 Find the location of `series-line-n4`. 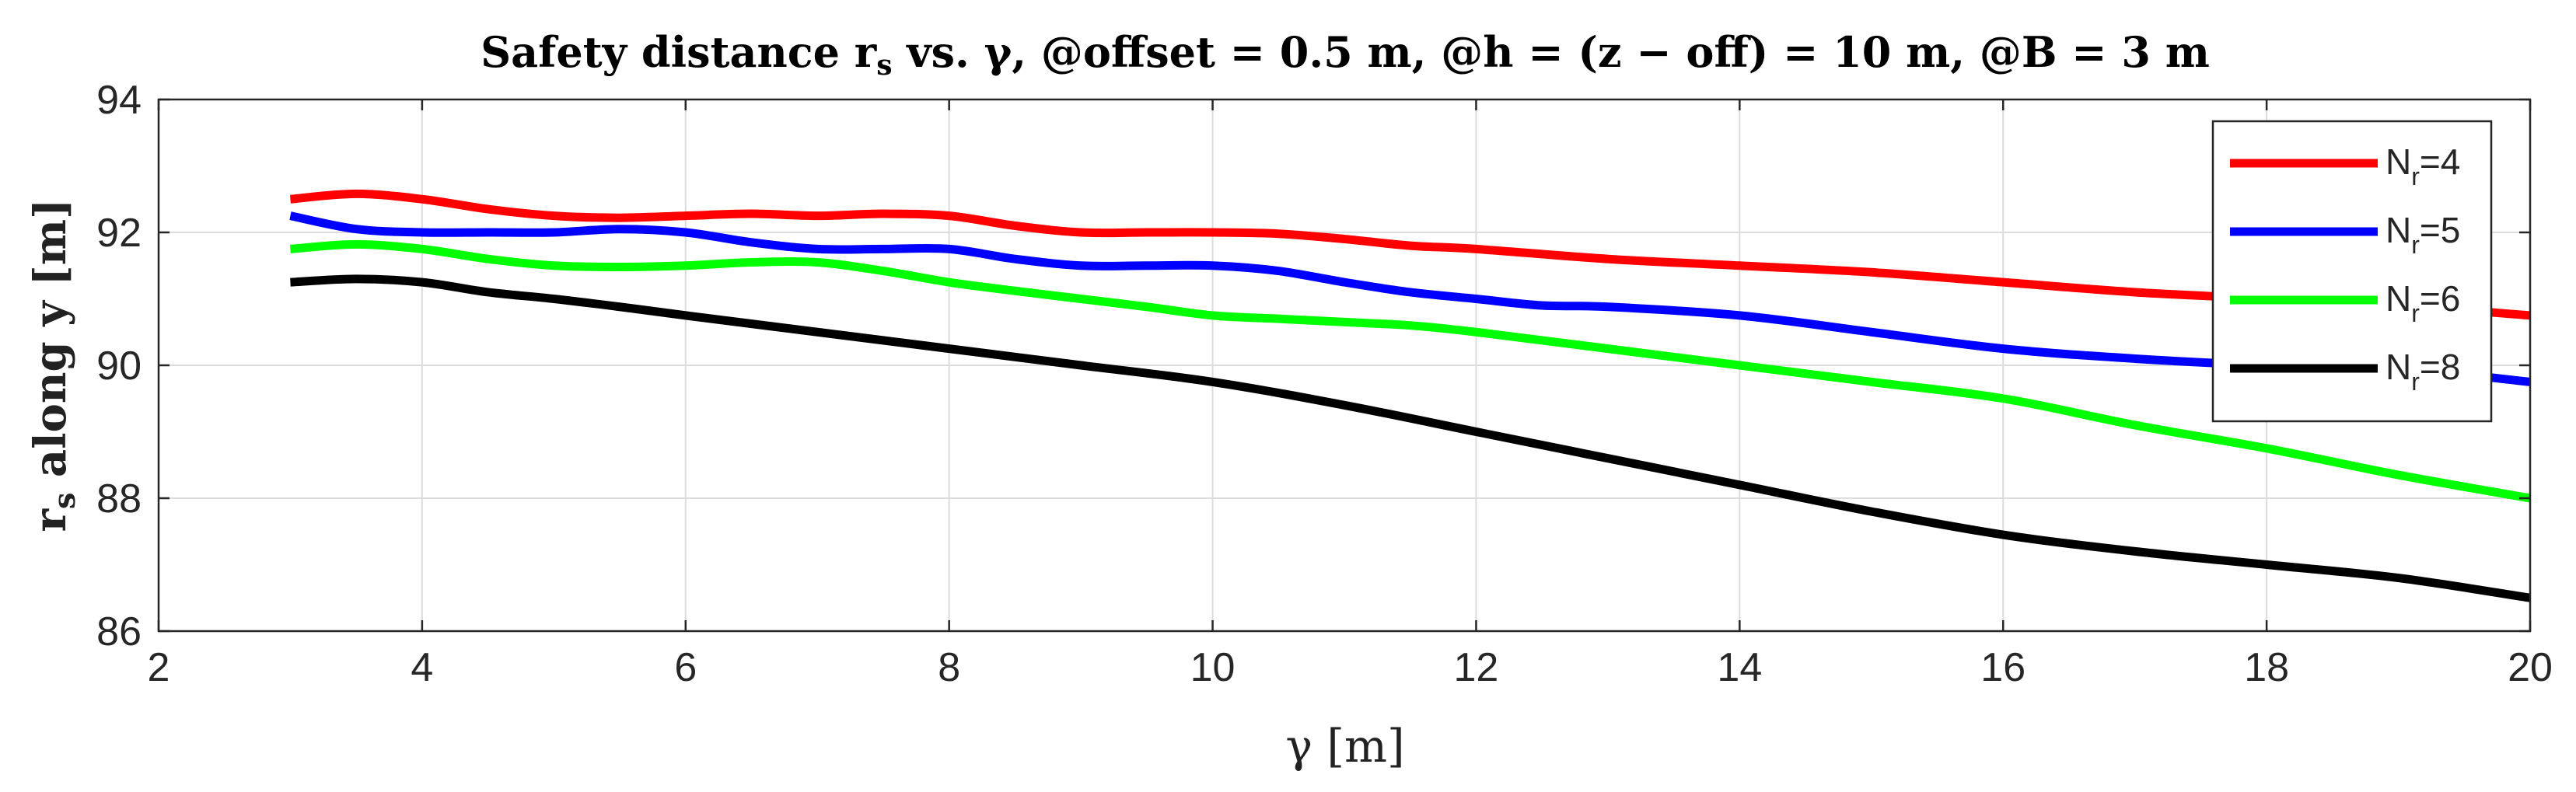

series-line-n4 is located at coordinates (1409, 254).